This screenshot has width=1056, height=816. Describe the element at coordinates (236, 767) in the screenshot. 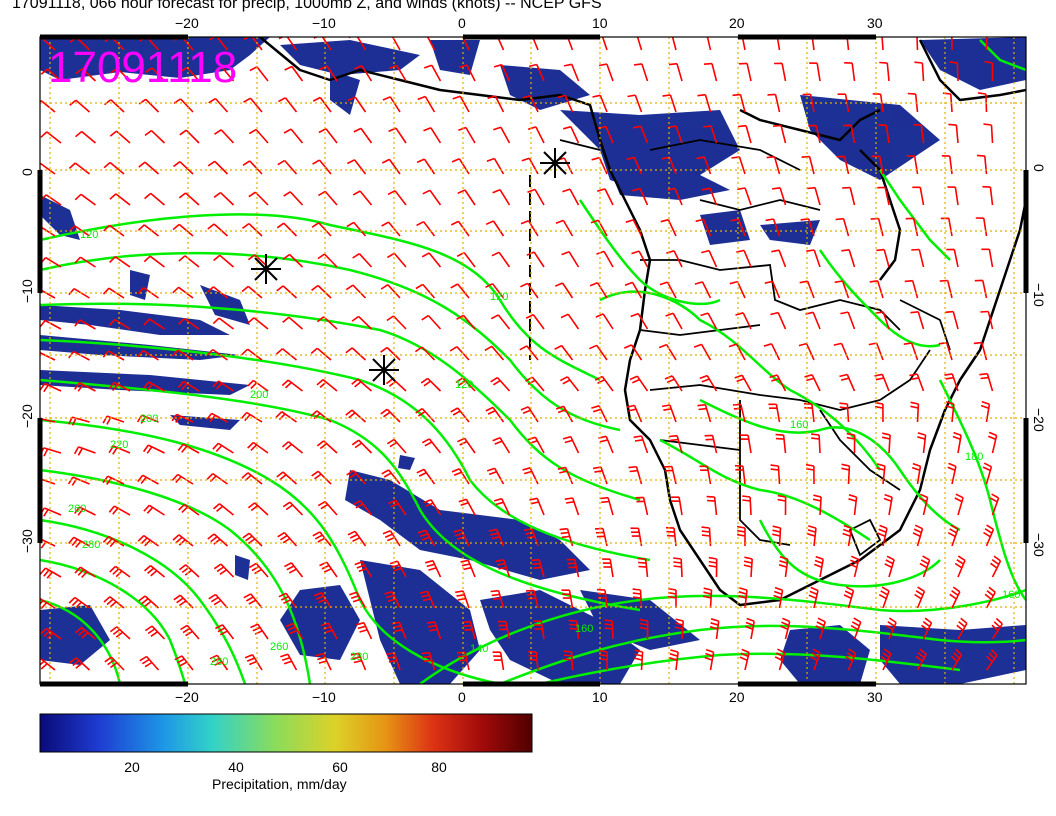

I see `colorbar-tick: 40` at that location.